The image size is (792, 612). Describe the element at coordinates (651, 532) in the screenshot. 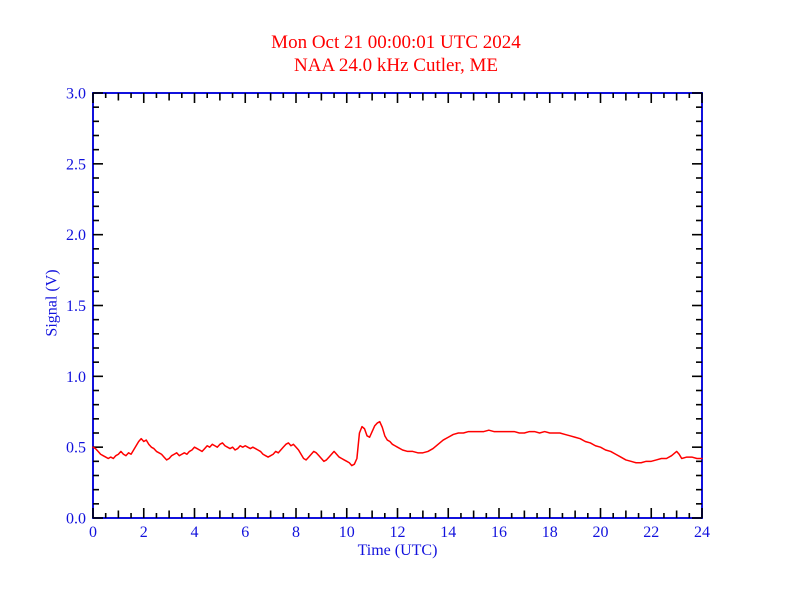

I see `x-tick-label: 22` at that location.